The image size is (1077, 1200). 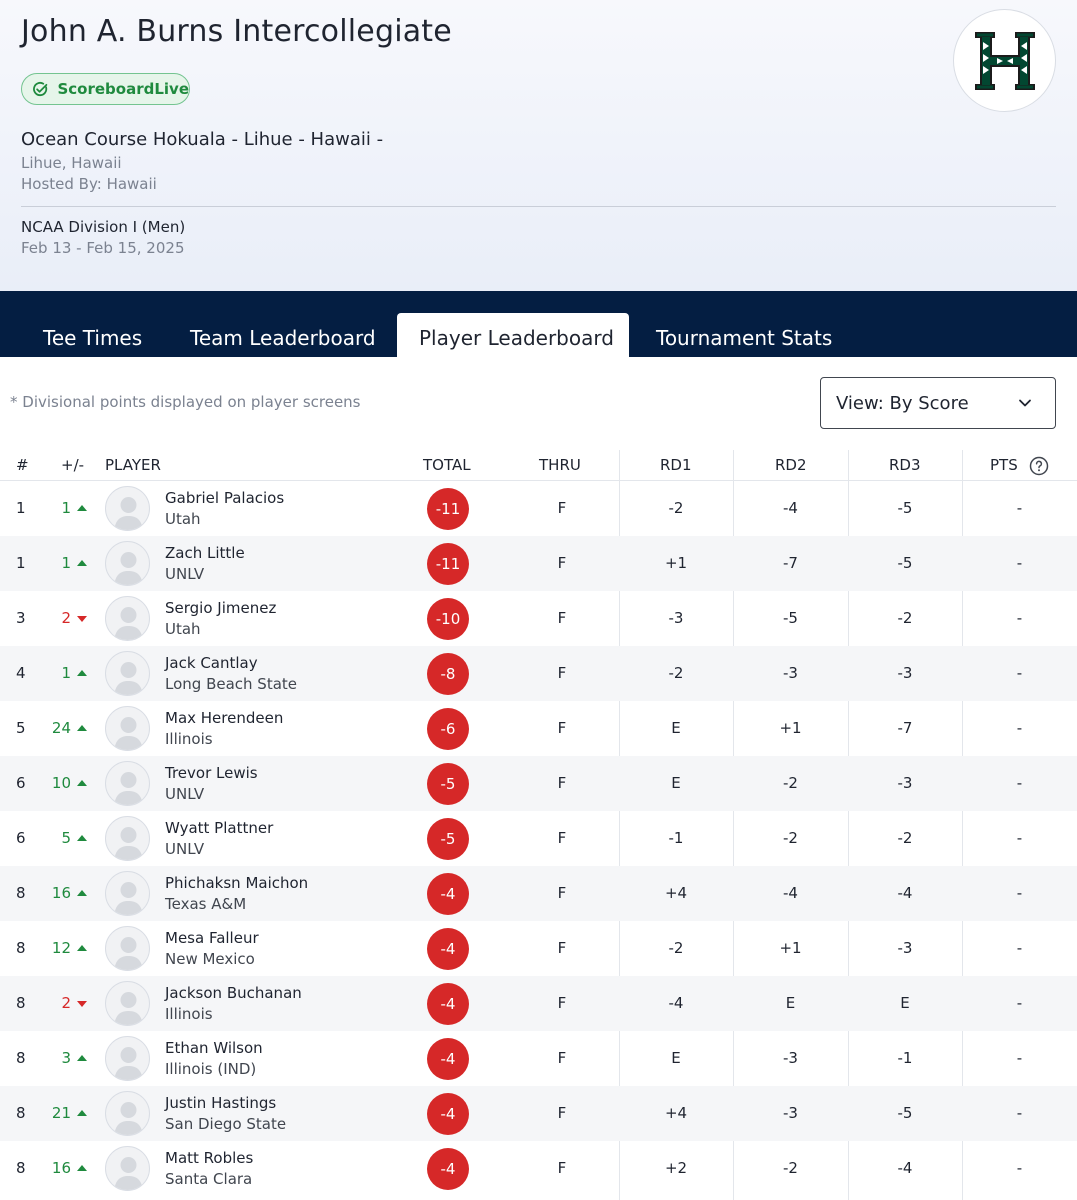 I want to click on col-total: TOTAL, so click(x=447, y=465).